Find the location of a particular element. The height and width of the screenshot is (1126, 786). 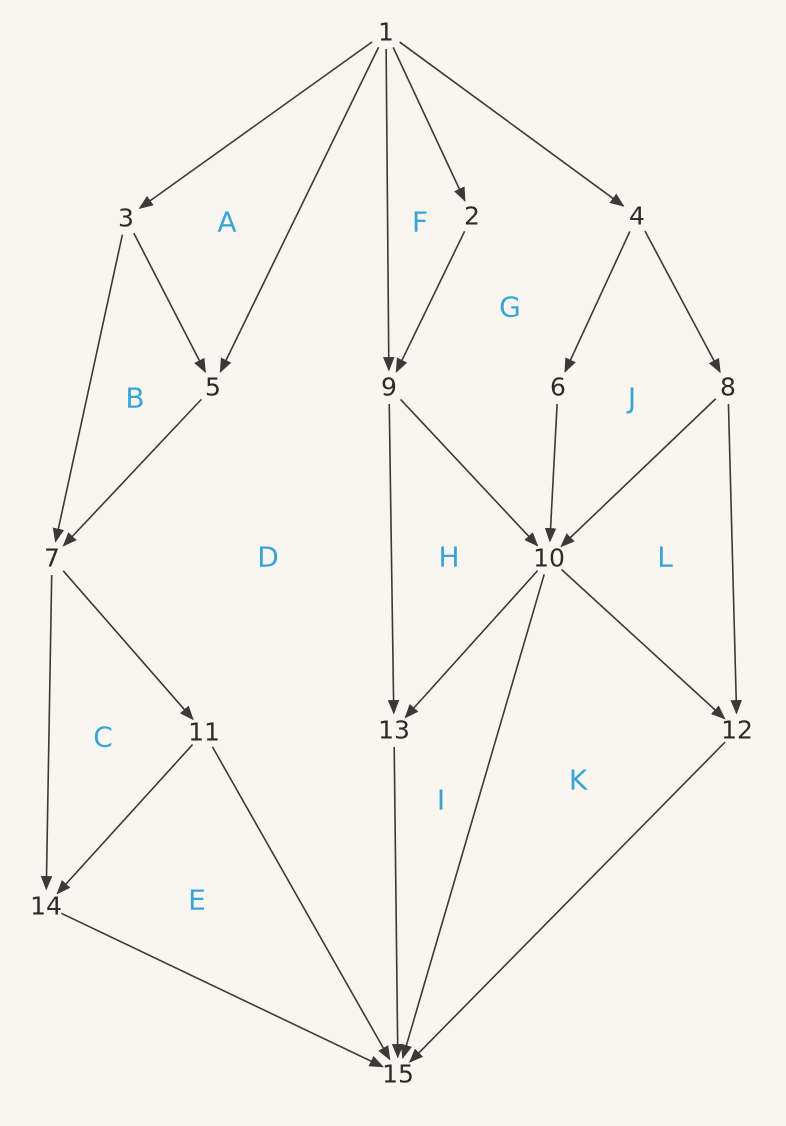

region-label-E: E is located at coordinates (197, 900).